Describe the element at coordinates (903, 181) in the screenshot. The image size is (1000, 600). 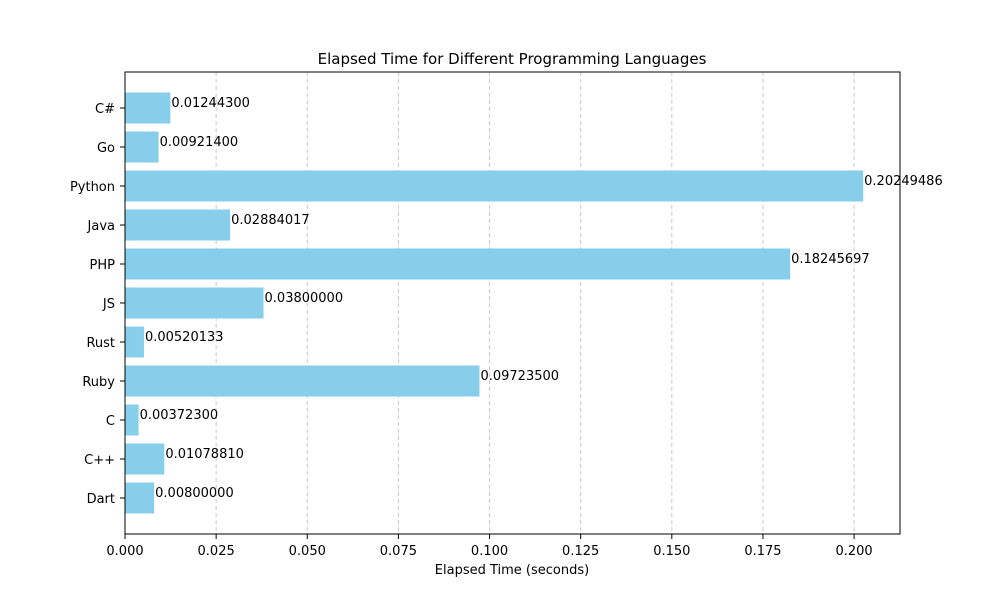
I see `data-label: 0.20249486` at that location.